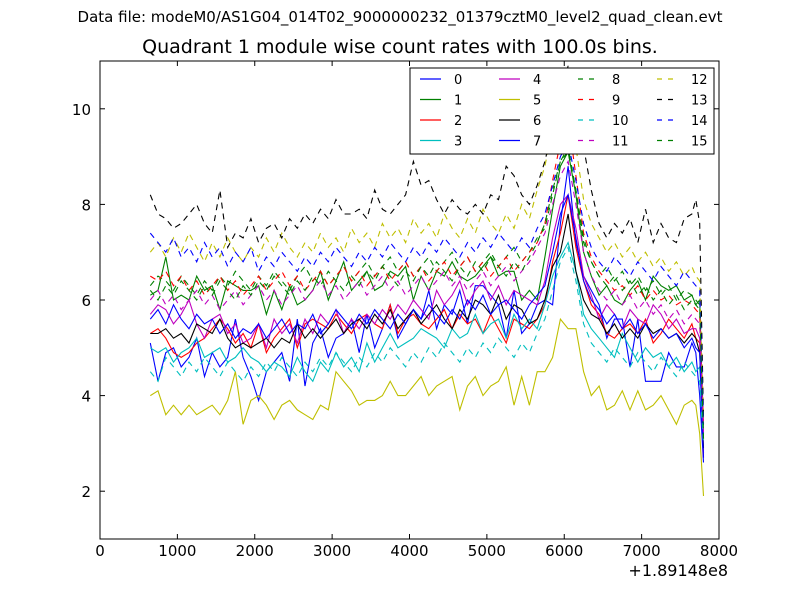 This screenshot has height=600, width=800. What do you see at coordinates (620, 121) in the screenshot?
I see `legend-label-10: 10` at bounding box center [620, 121].